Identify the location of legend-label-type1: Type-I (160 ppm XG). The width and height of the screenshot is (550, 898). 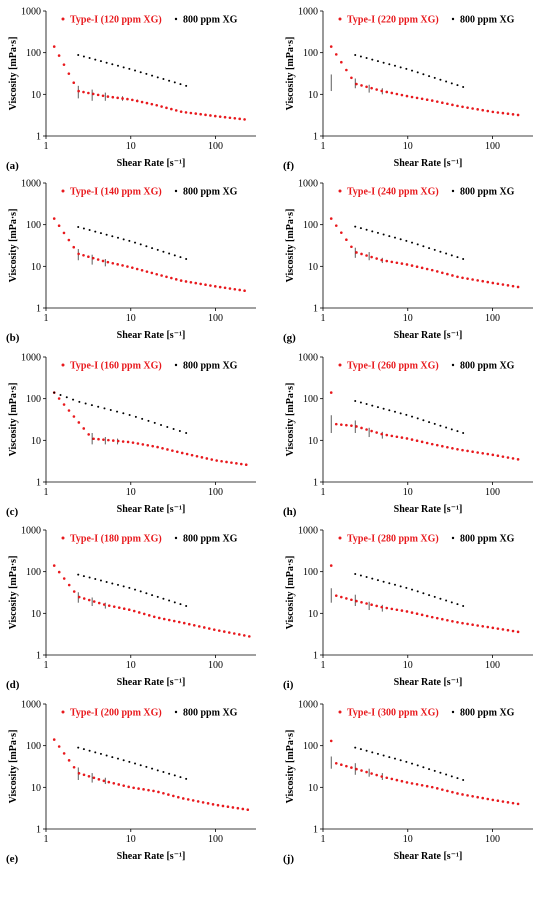
(116, 366).